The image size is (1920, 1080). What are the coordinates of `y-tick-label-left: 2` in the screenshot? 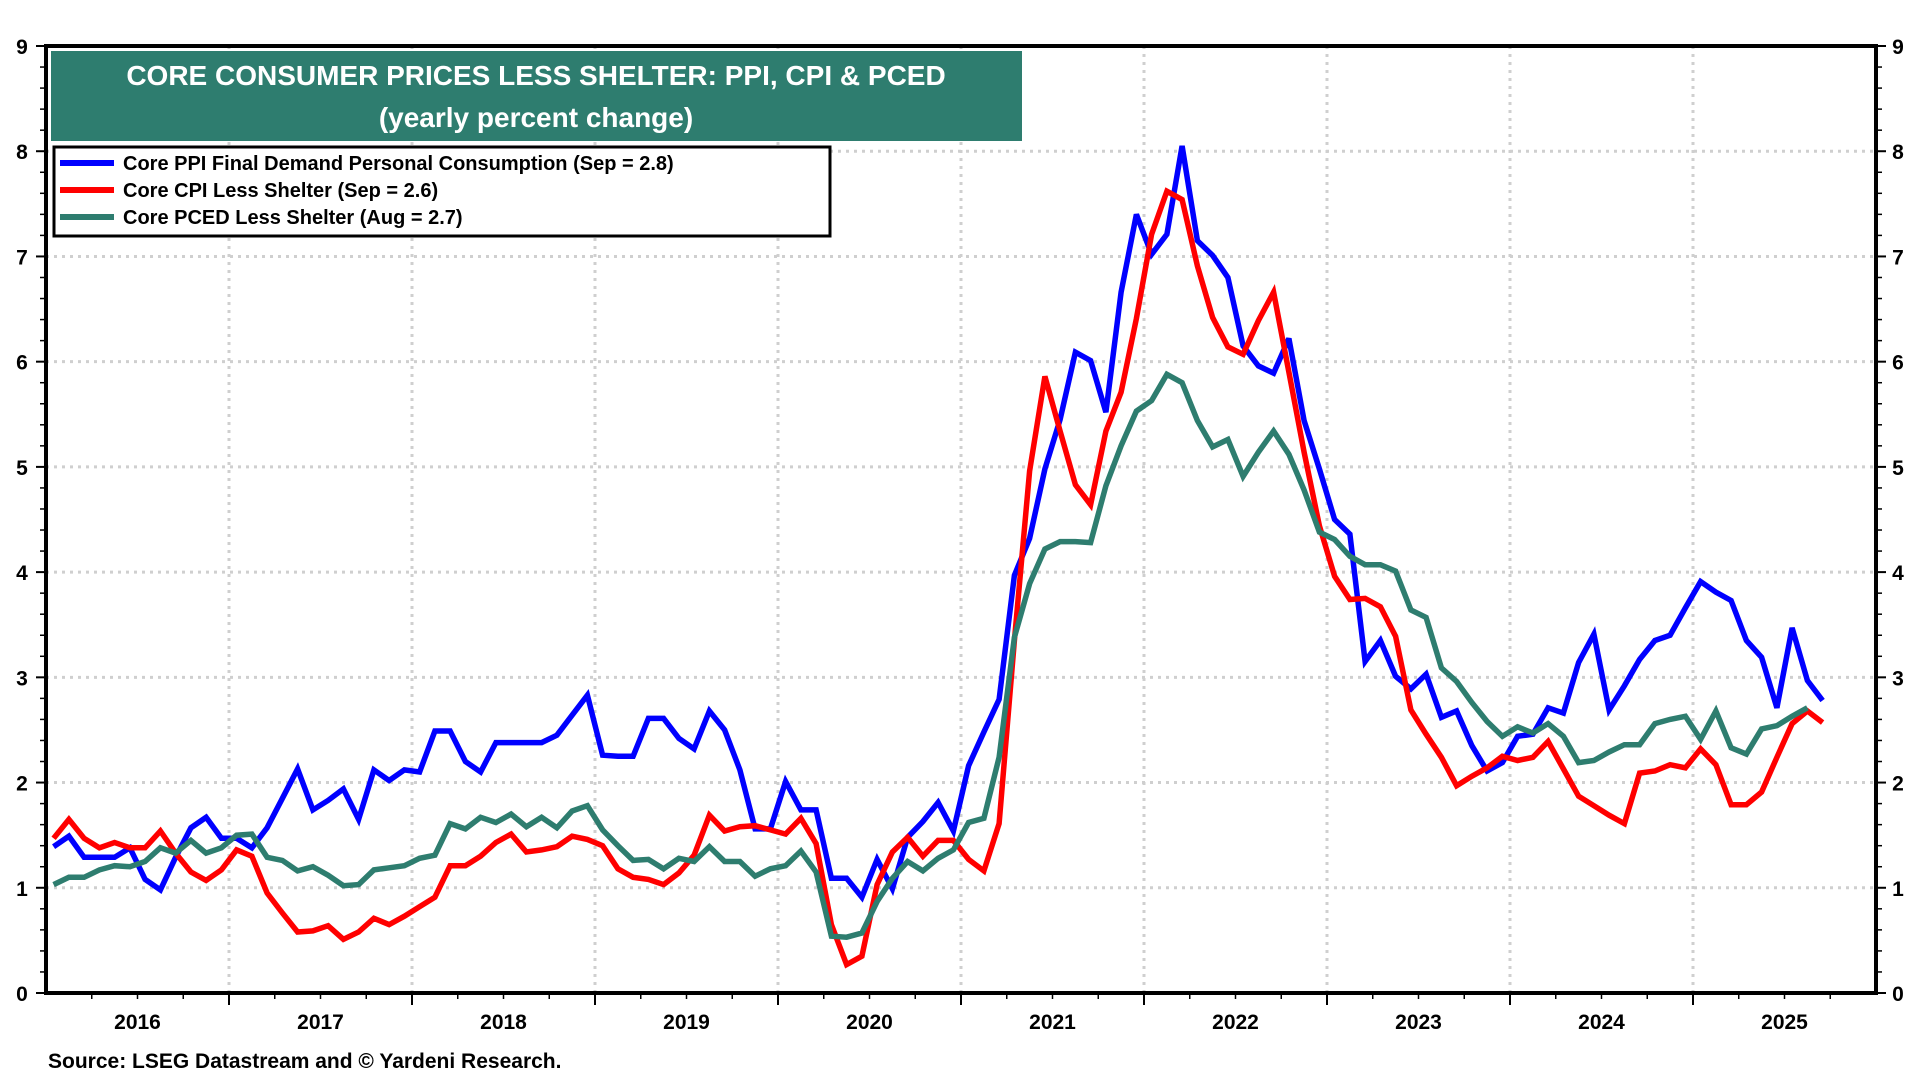 It's located at (22, 784).